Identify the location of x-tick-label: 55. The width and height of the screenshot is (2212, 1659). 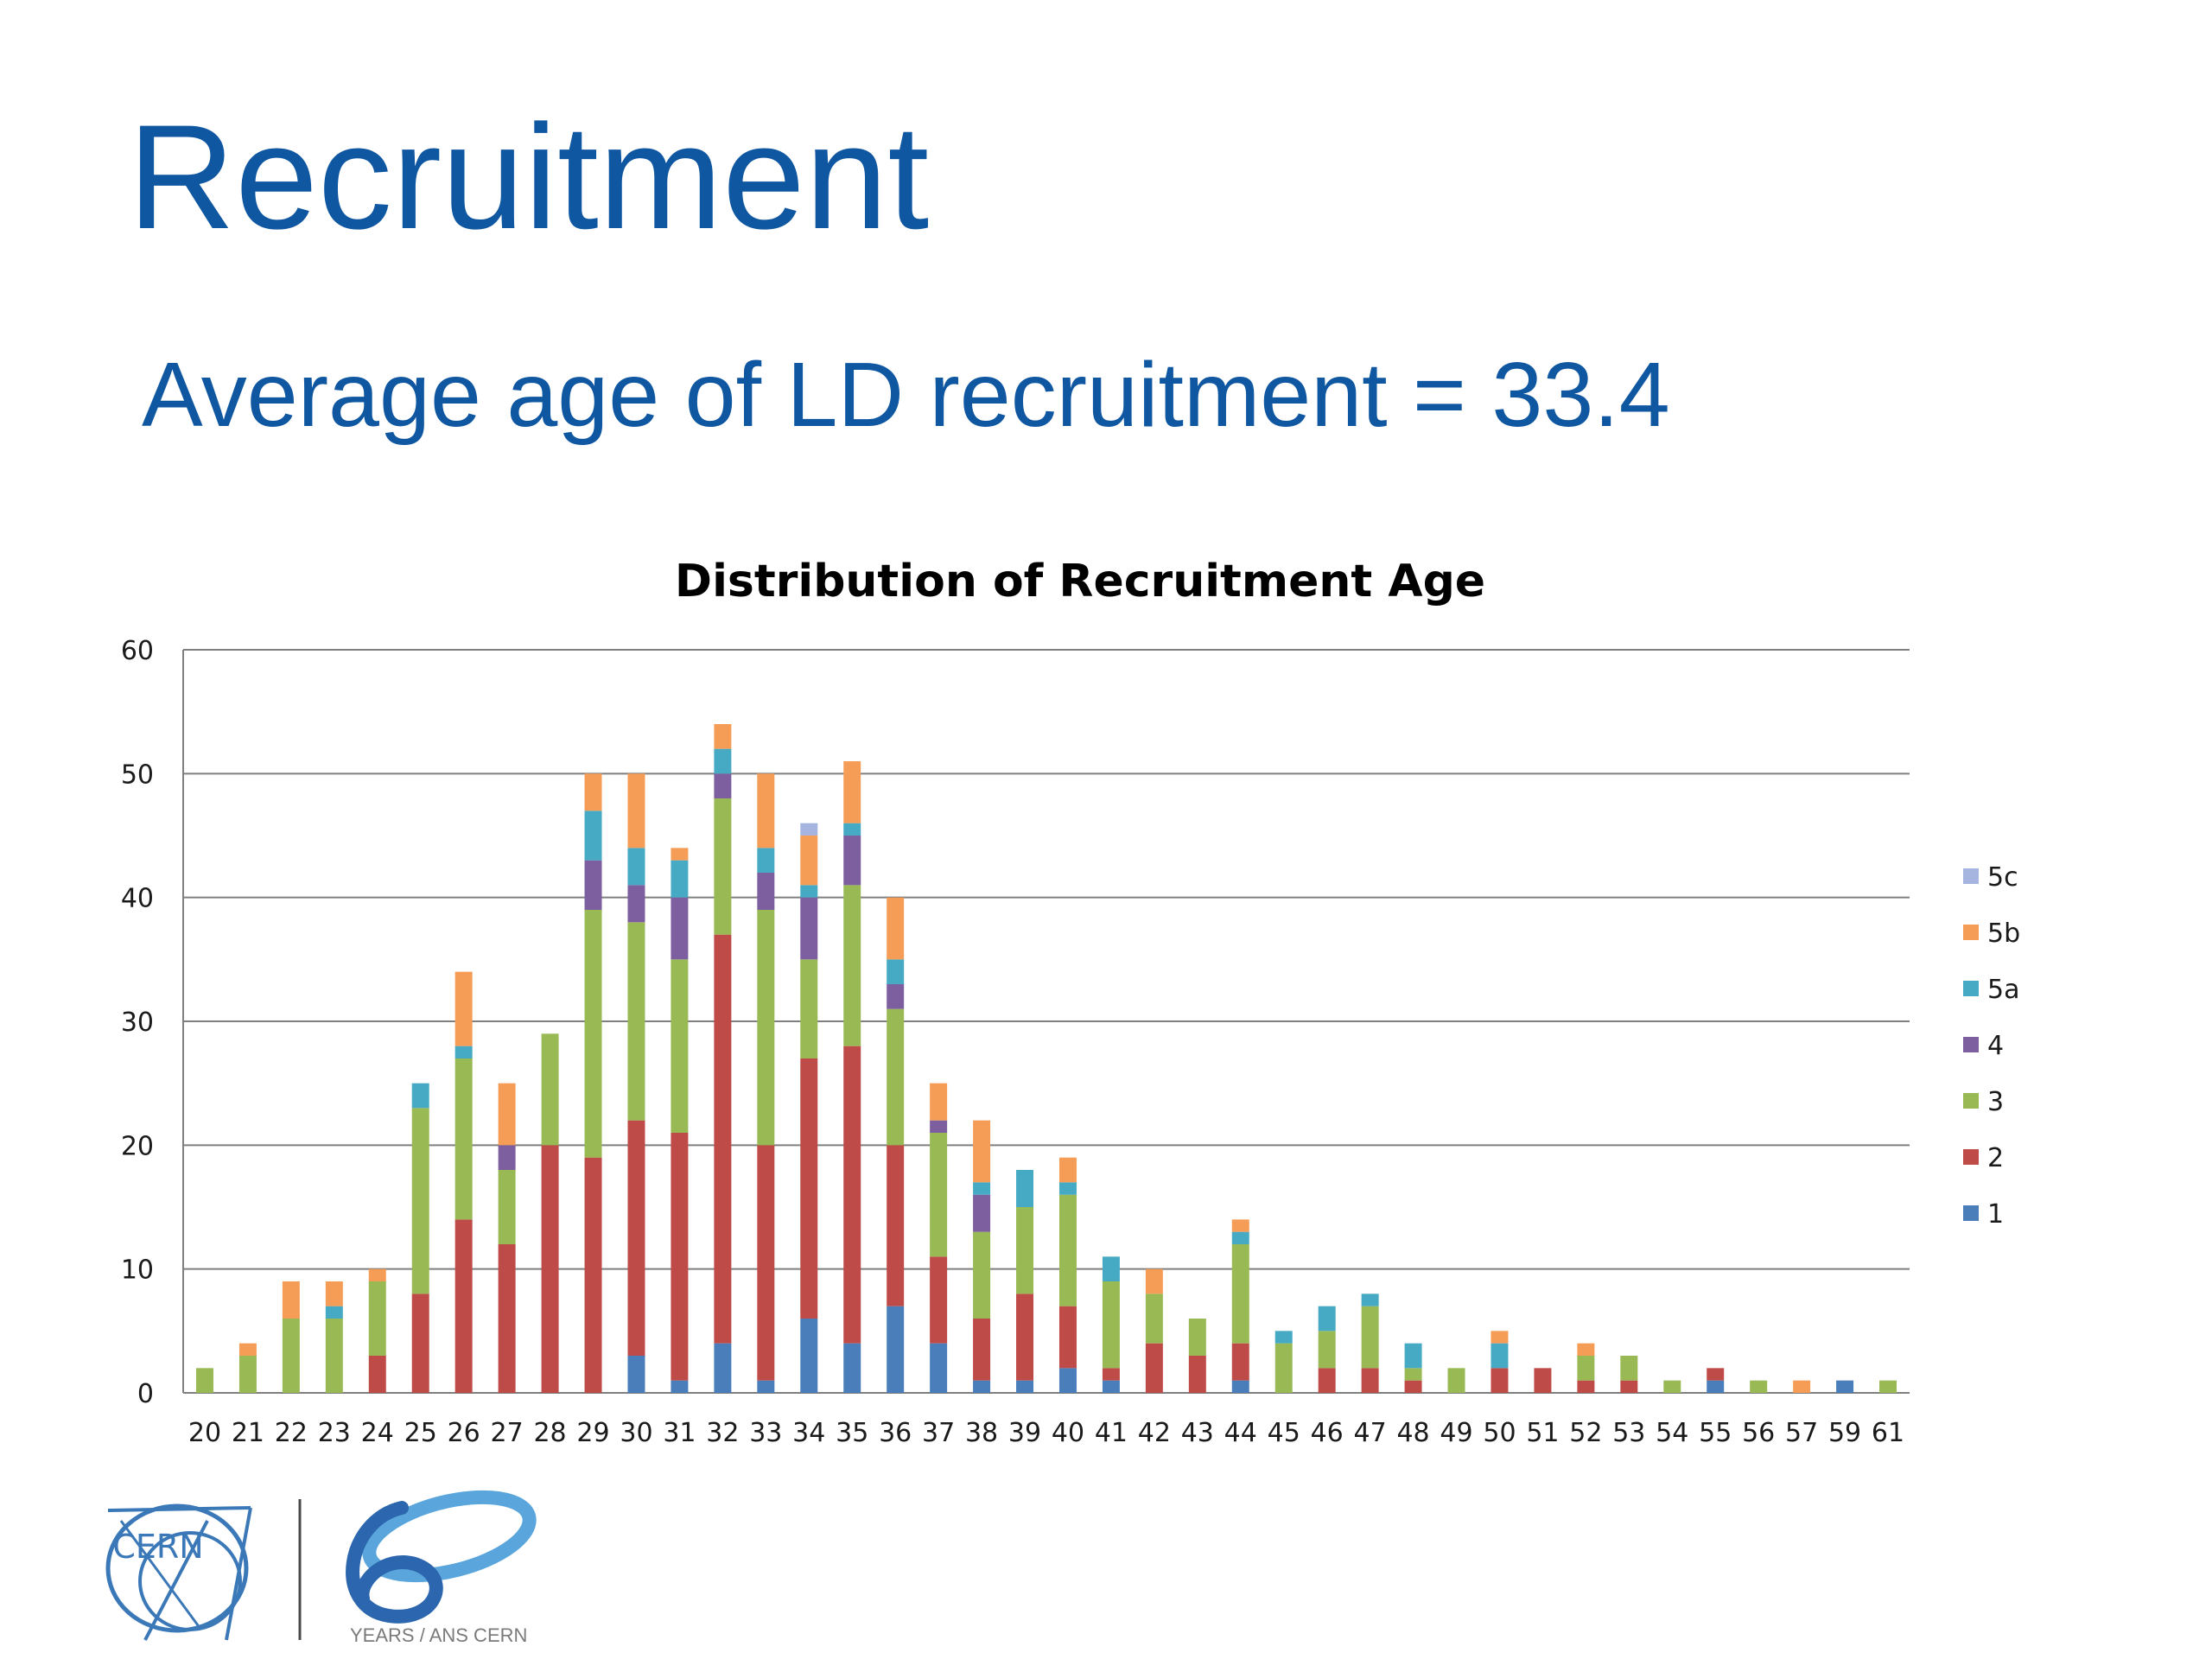
(1715, 1433).